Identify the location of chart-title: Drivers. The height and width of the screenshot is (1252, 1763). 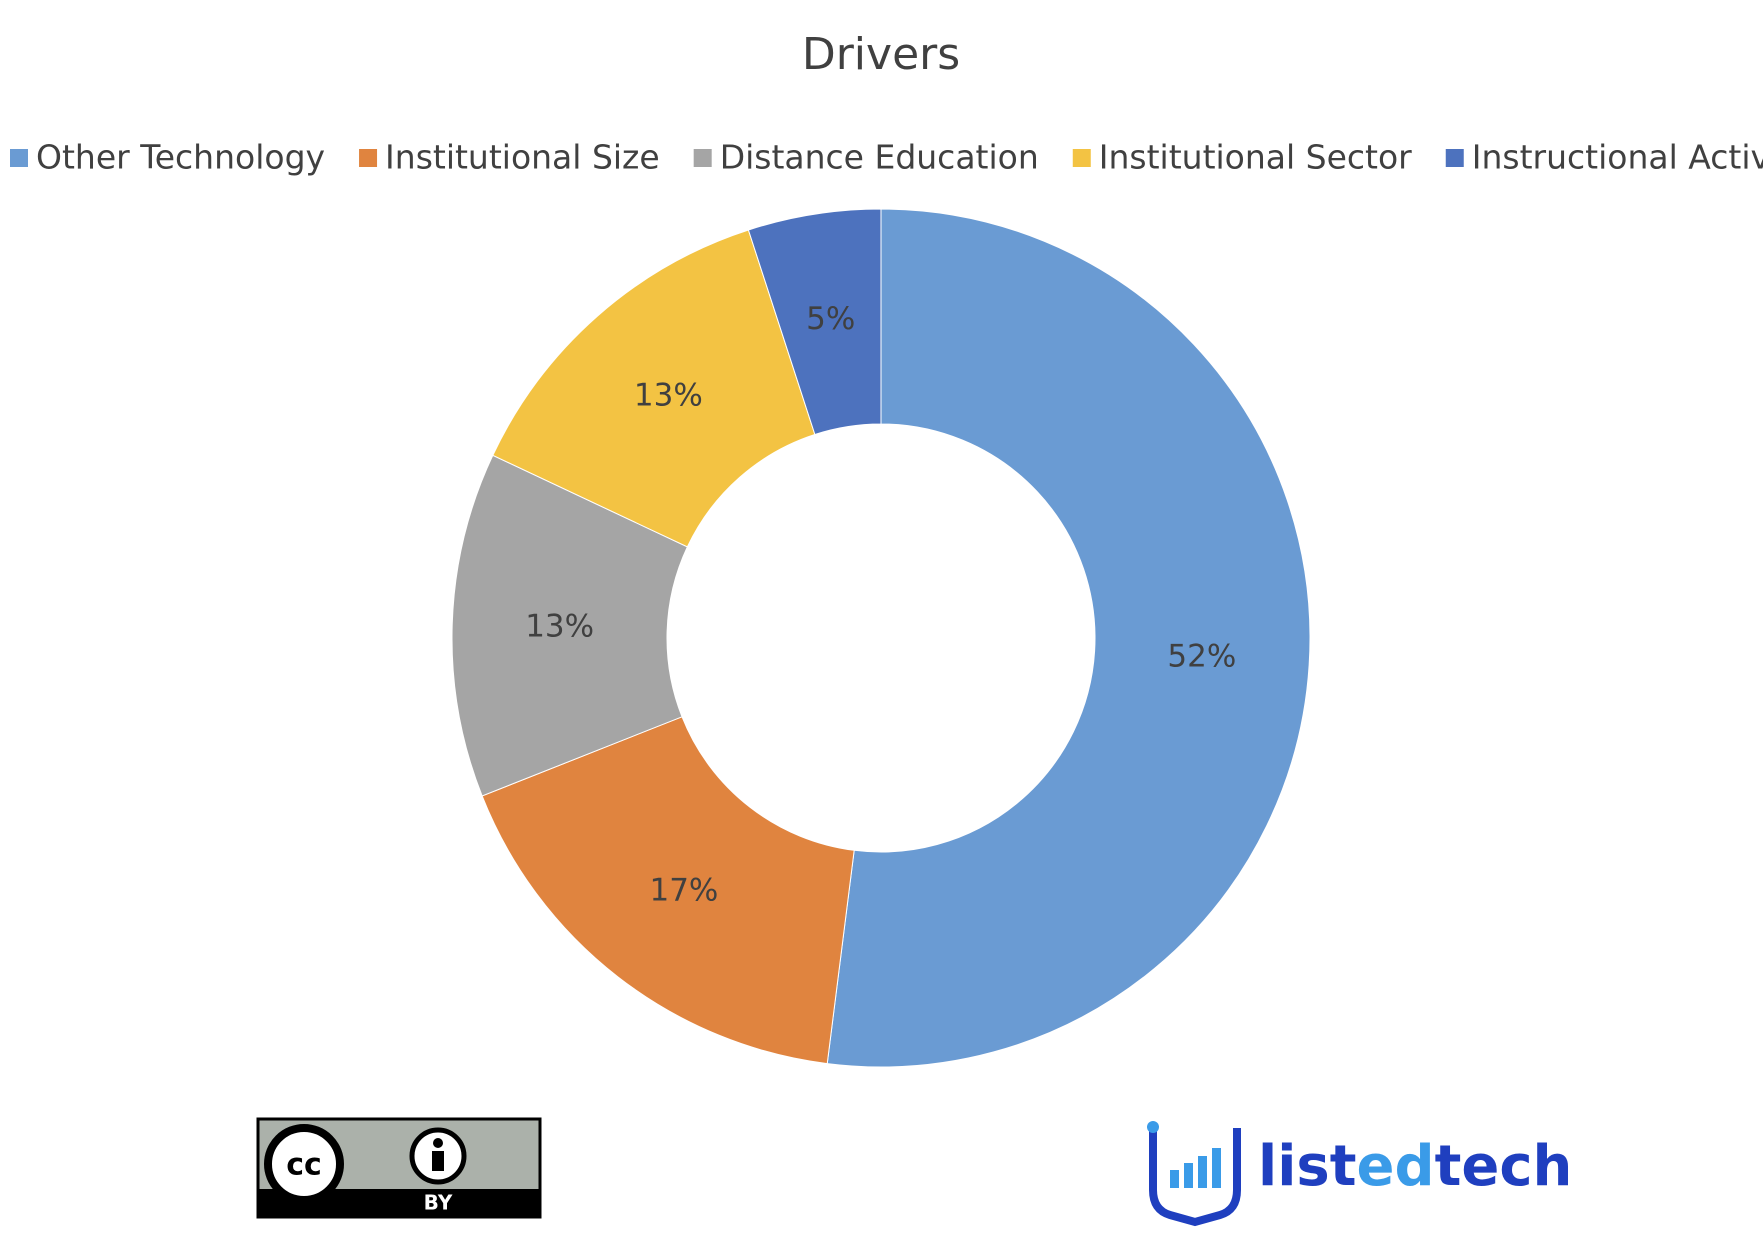
(881, 54).